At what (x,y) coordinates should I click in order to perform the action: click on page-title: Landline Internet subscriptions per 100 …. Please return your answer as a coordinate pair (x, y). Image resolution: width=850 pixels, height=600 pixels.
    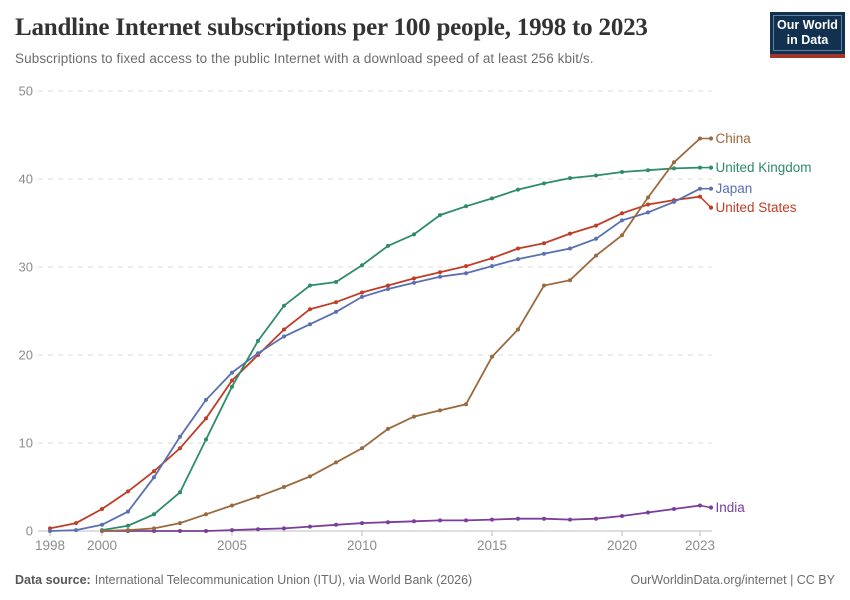
    Looking at the image, I should click on (331, 27).